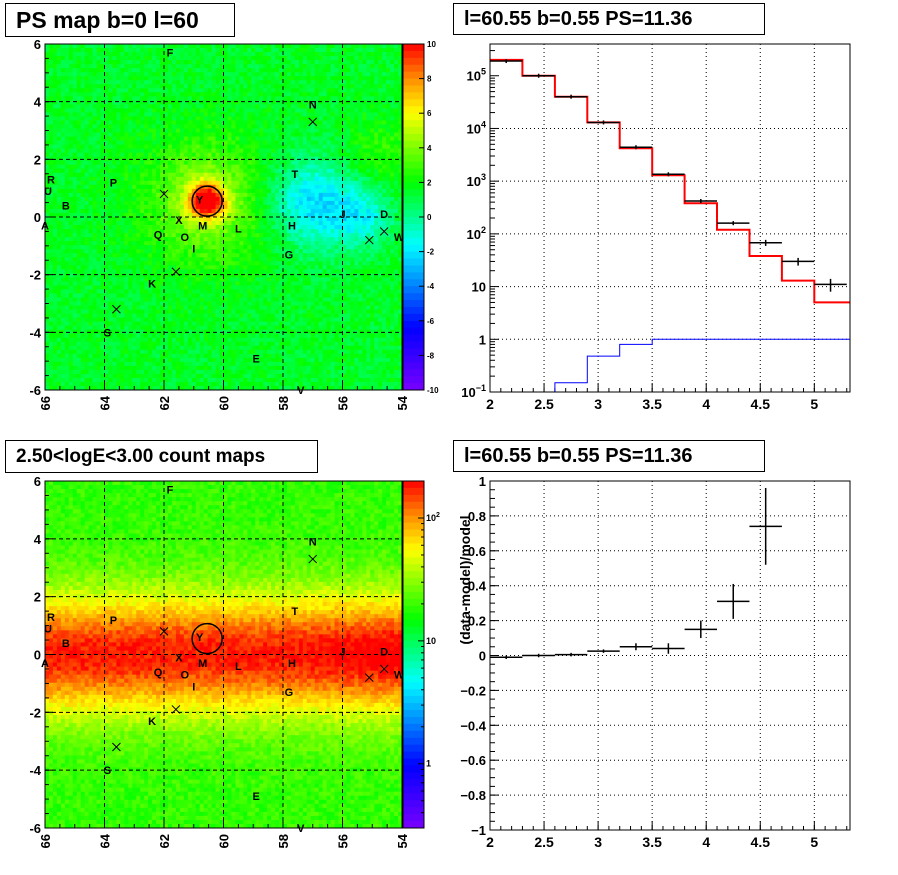  What do you see at coordinates (473, 795) in the screenshot?
I see `y-tick-label: −0.8` at bounding box center [473, 795].